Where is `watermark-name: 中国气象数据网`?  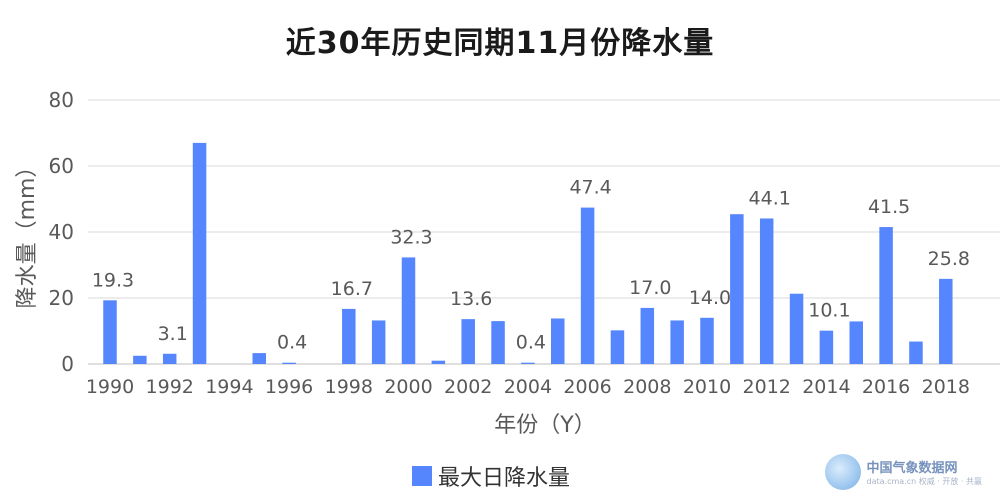 watermark-name: 中国气象数据网 is located at coordinates (912, 468).